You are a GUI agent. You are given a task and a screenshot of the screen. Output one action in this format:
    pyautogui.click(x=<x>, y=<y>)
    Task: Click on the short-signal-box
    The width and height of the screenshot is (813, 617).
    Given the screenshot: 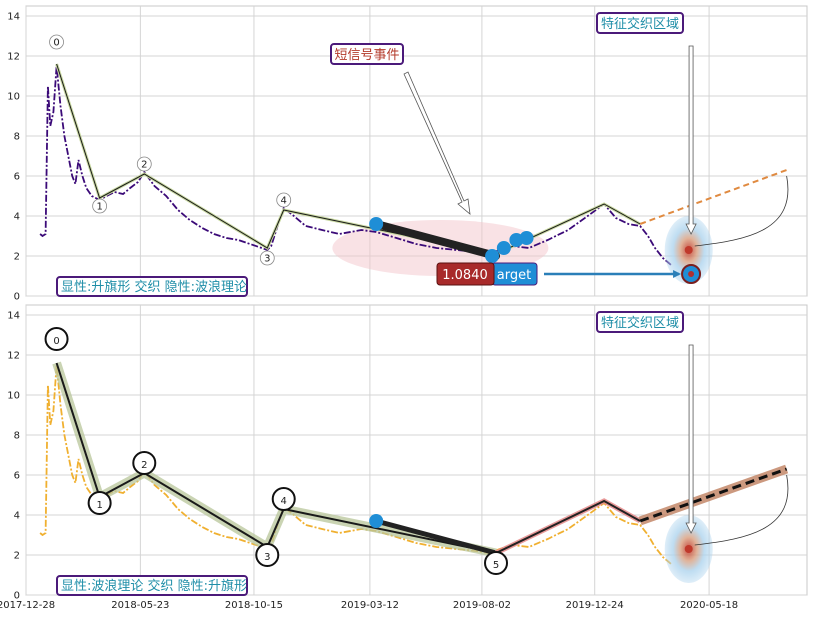 What is the action you would take?
    pyautogui.click(x=367, y=54)
    